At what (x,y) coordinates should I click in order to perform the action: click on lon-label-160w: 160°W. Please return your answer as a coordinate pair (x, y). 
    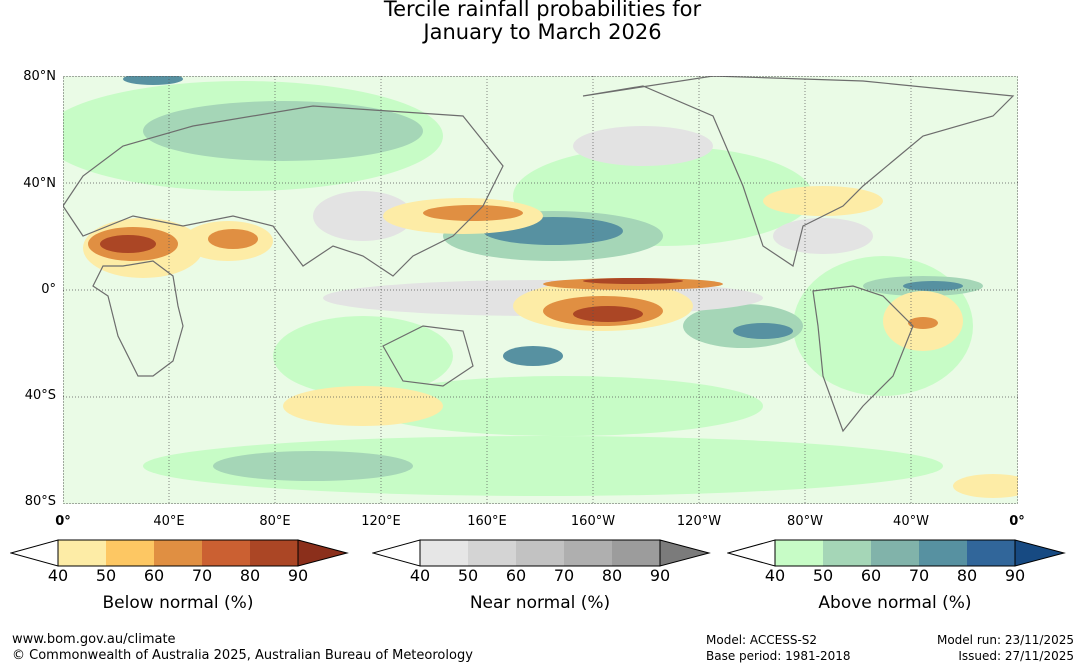
    Looking at the image, I should click on (593, 521).